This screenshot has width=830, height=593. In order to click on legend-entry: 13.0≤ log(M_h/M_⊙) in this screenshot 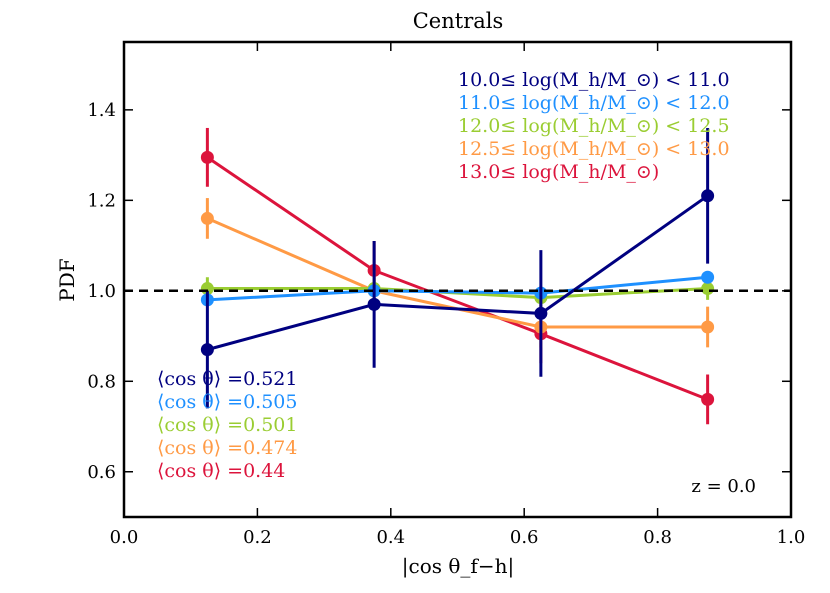, I will do `click(558, 172)`.